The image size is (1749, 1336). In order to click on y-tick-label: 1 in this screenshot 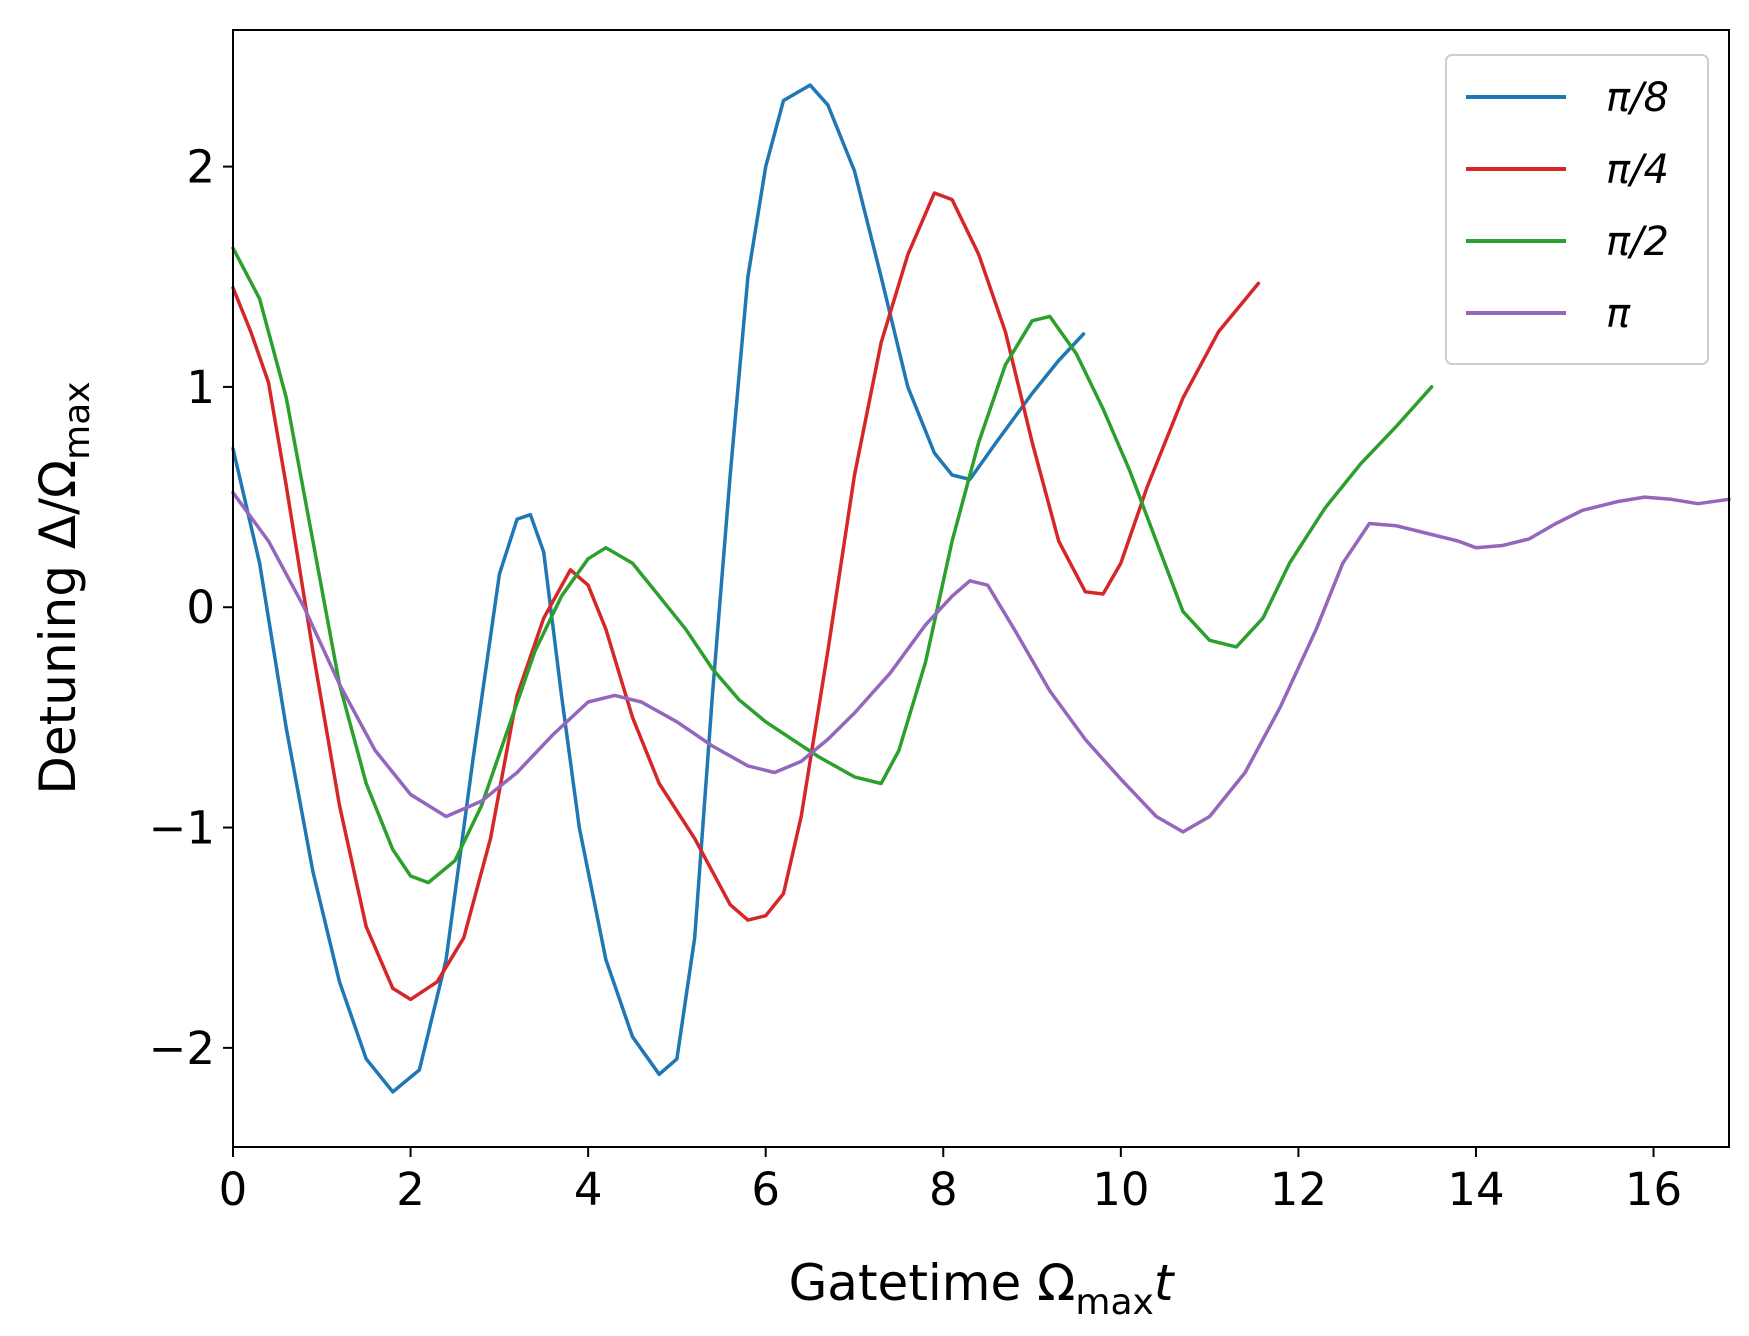, I will do `click(200, 387)`.